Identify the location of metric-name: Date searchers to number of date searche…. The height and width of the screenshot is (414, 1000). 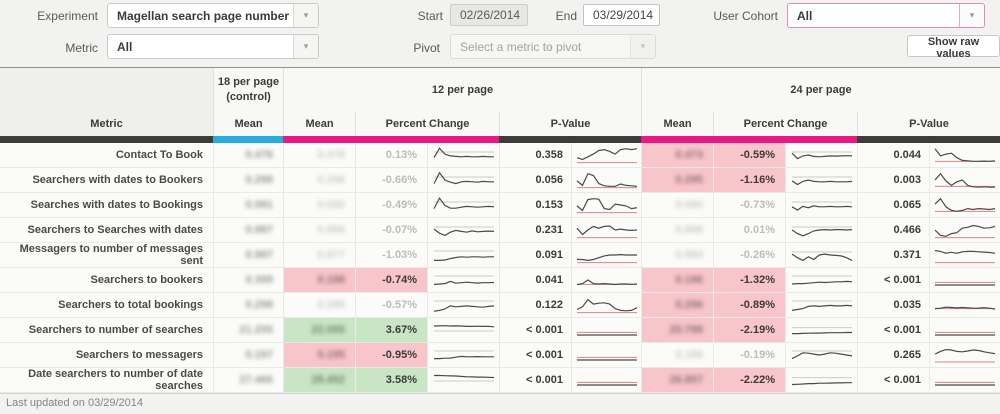
(106, 380).